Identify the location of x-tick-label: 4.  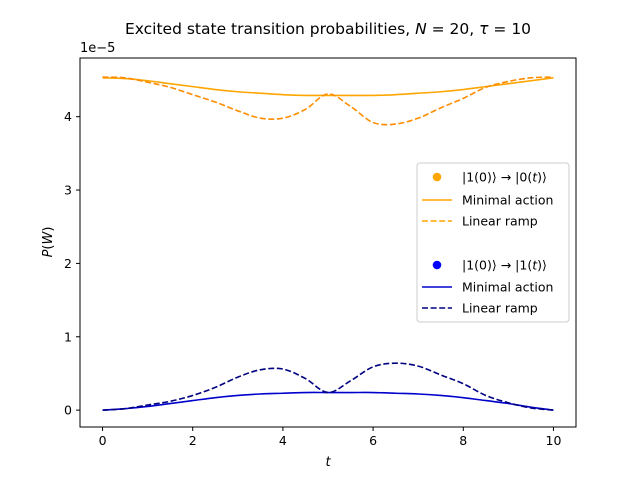
(283, 440).